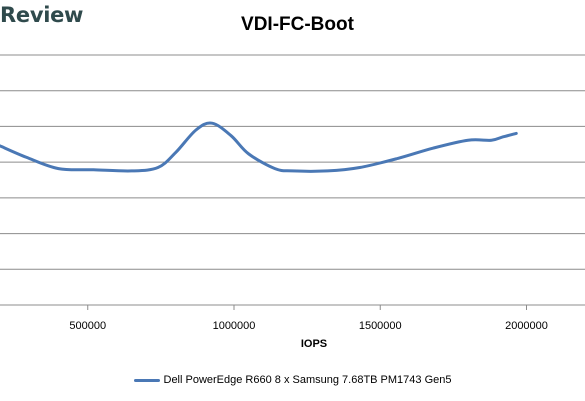 The height and width of the screenshot is (401, 585). Describe the element at coordinates (380, 326) in the screenshot. I see `x-tick-label: 1500000` at that location.